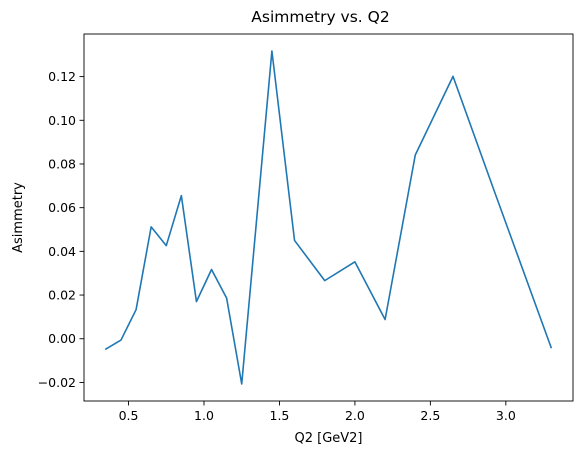 This screenshot has height=455, width=587. I want to click on y-tick-label: 0.00, so click(62, 338).